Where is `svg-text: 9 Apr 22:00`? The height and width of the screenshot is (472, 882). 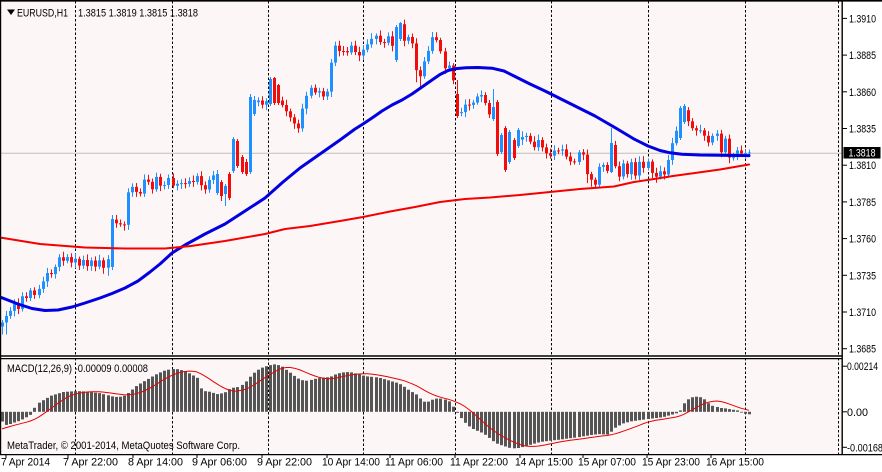 svg-text: 9 Apr 22:00 is located at coordinates (284, 463).